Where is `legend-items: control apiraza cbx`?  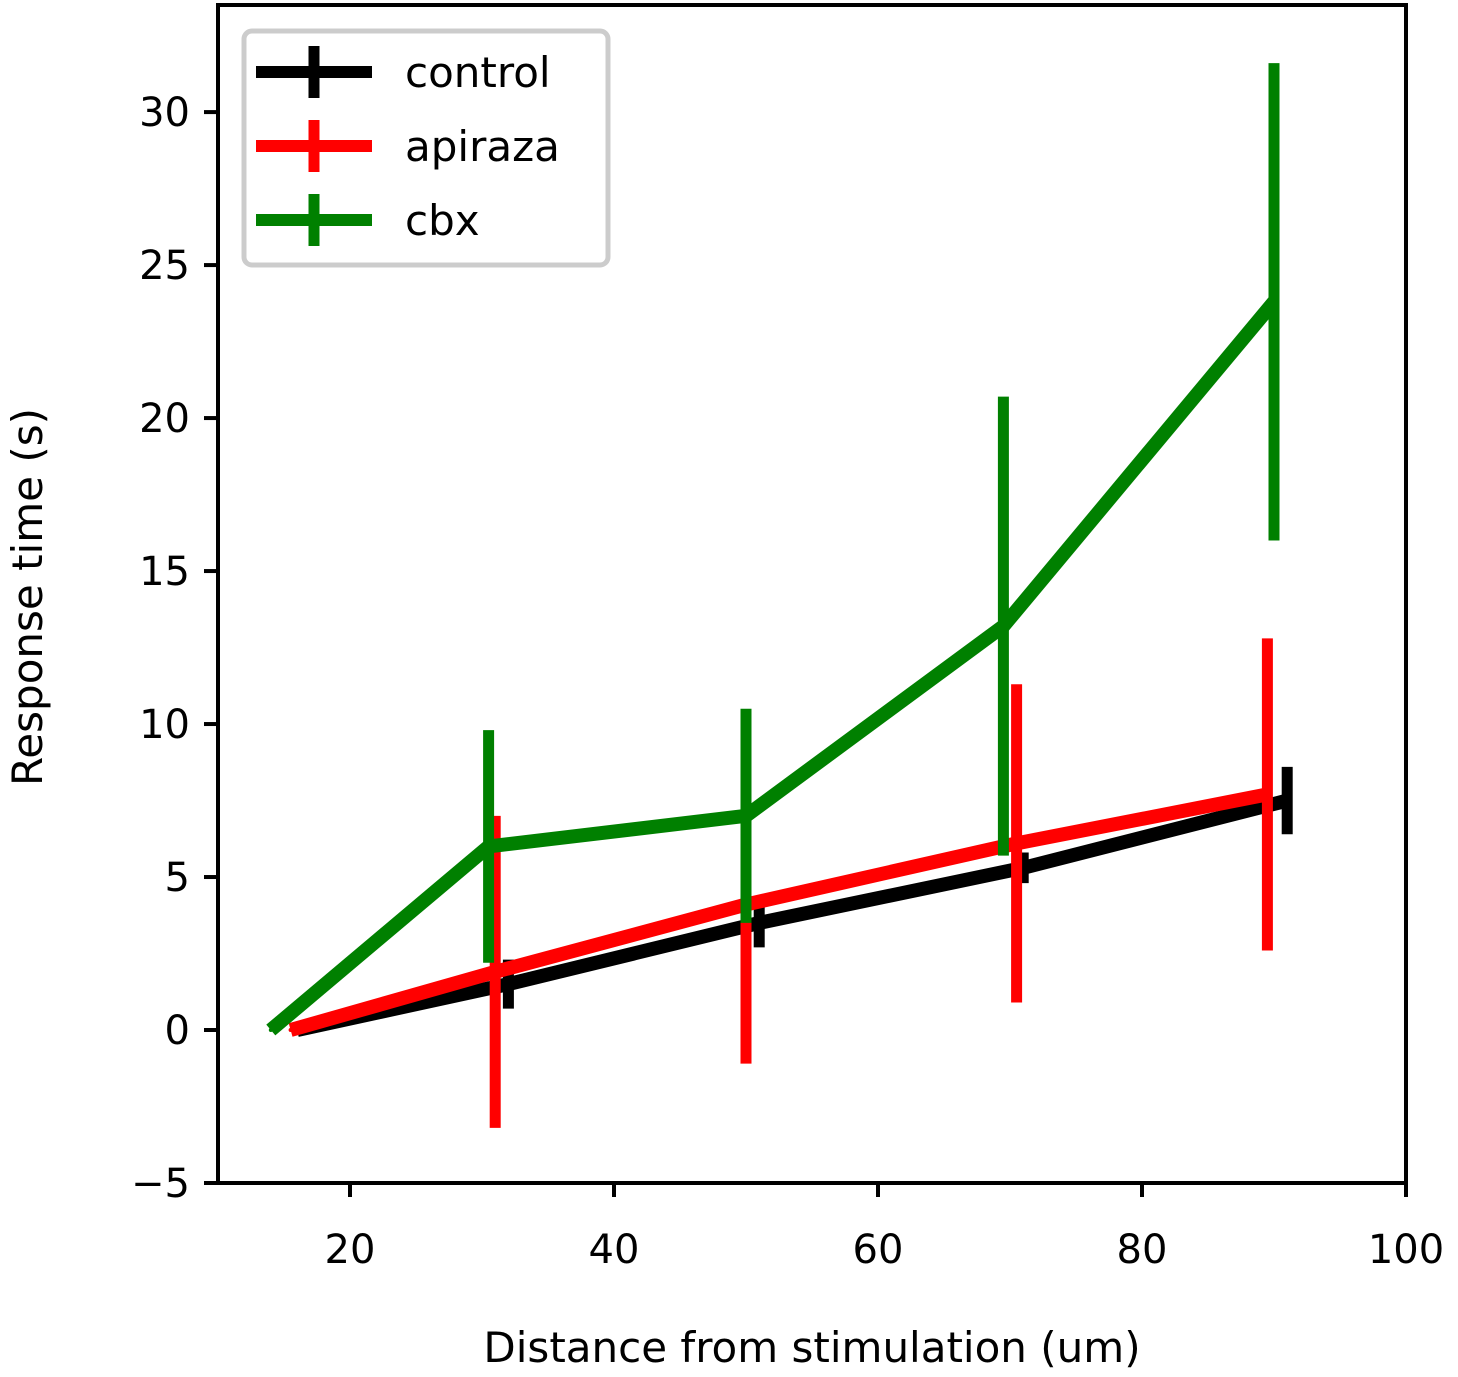 legend-items: control apiraza cbx is located at coordinates (408, 146).